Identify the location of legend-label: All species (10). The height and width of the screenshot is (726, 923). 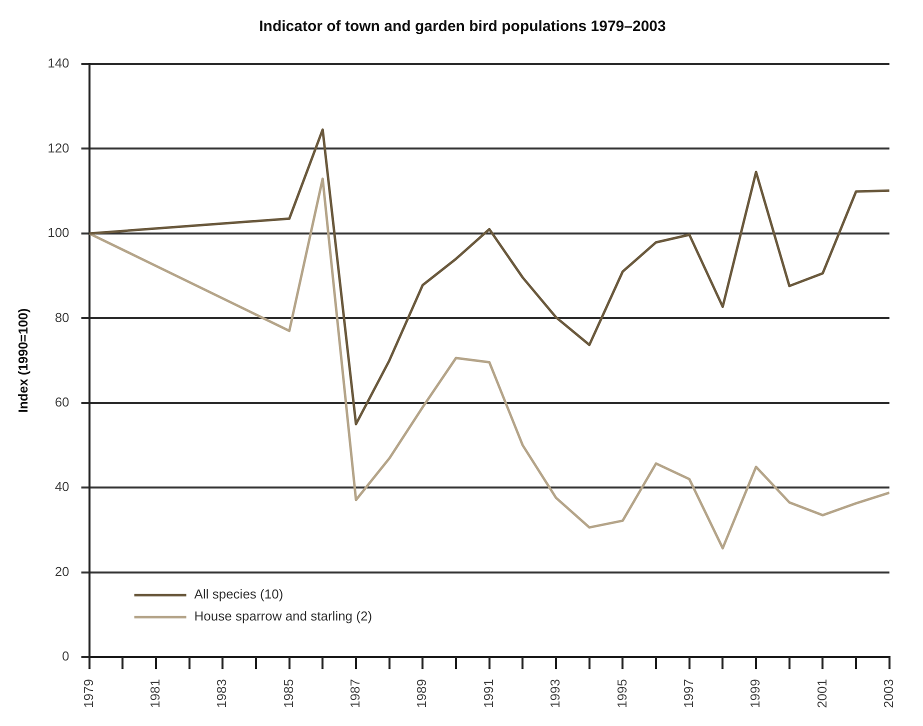
(239, 594).